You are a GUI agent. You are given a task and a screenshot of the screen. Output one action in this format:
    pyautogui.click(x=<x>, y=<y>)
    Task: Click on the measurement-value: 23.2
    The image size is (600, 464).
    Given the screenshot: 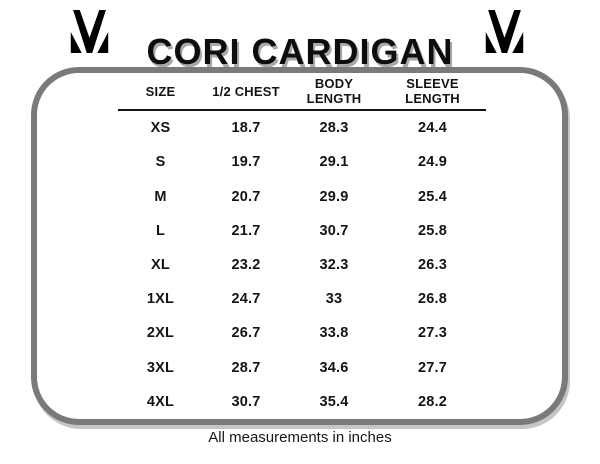 What is the action you would take?
    pyautogui.click(x=246, y=264)
    